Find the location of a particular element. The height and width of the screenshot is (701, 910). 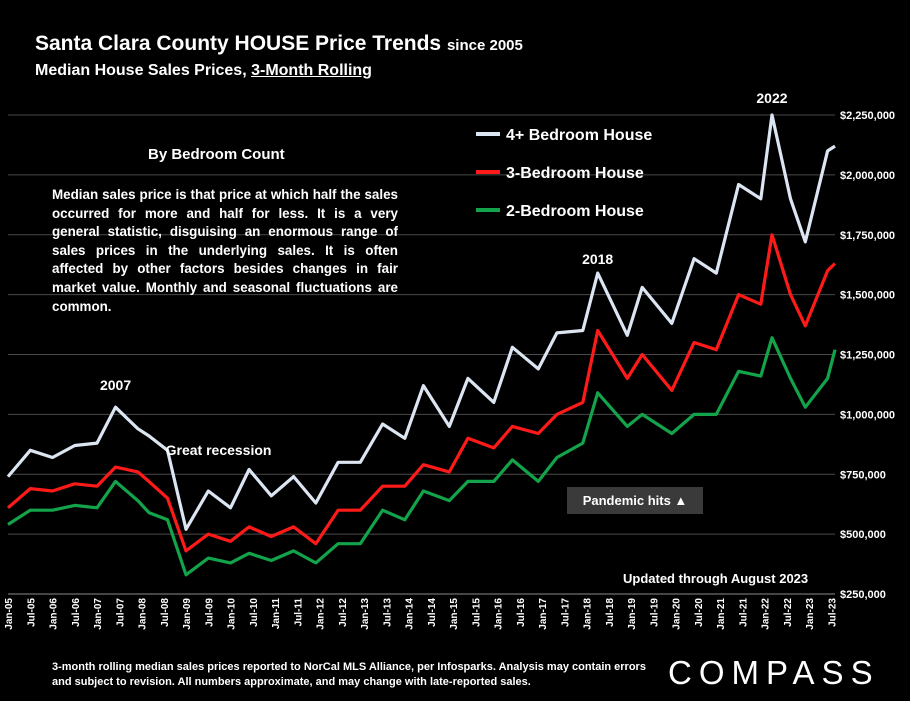

chart-subtitle-underlined: 3-Month Rolling is located at coordinates (311, 70).